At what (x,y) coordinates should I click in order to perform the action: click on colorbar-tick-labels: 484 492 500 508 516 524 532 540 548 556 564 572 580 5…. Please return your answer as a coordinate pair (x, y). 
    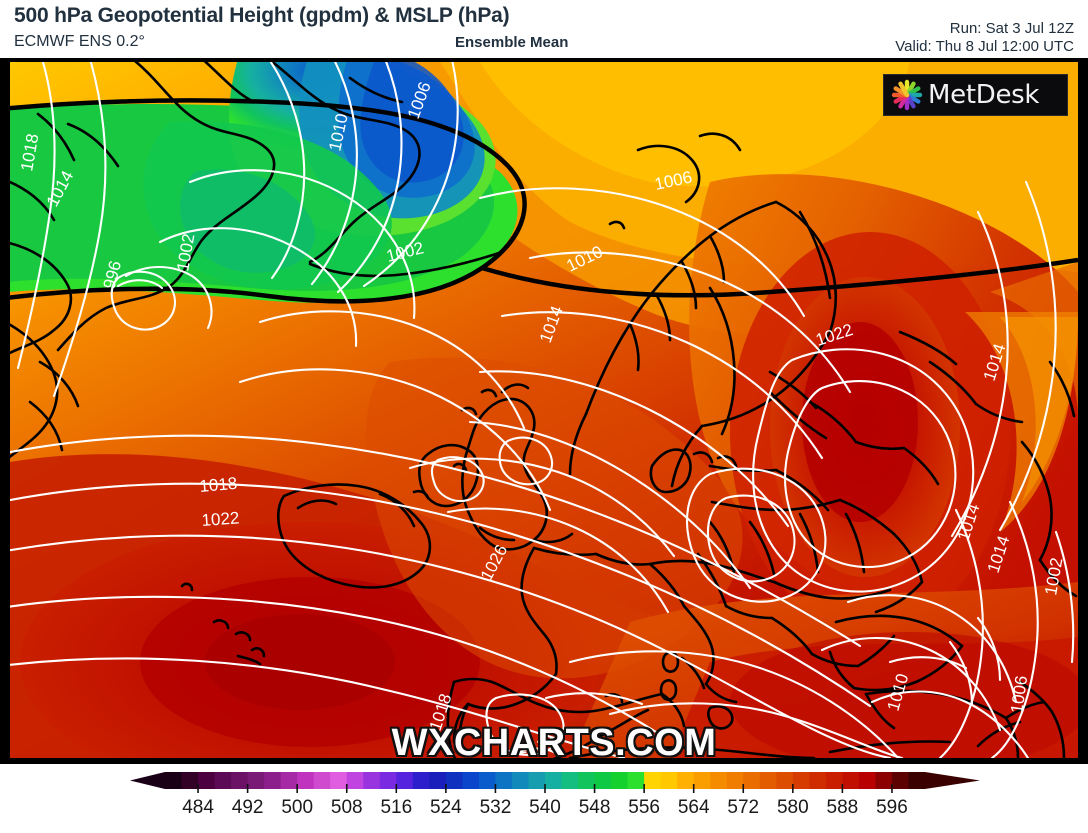
    Looking at the image, I should click on (545, 807).